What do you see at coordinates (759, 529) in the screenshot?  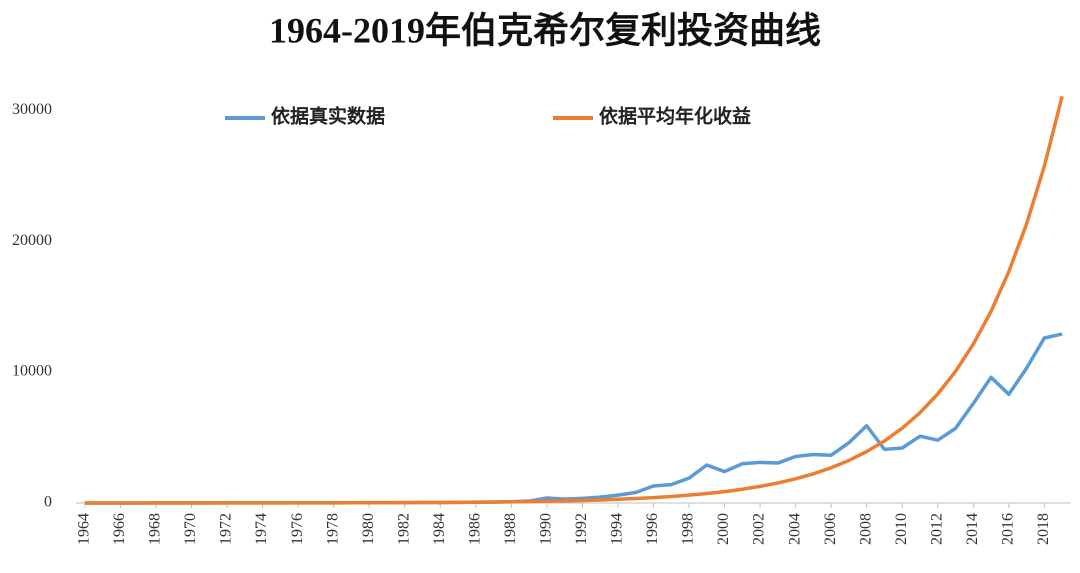 I see `x-tick-label: 2002` at bounding box center [759, 529].